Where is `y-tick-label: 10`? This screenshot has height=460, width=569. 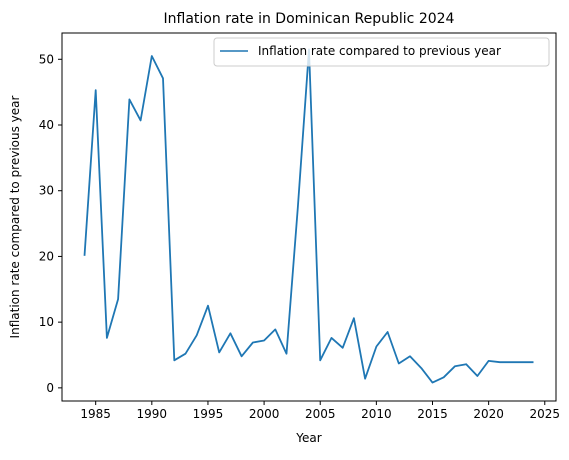 y-tick-label: 10 is located at coordinates (46, 322).